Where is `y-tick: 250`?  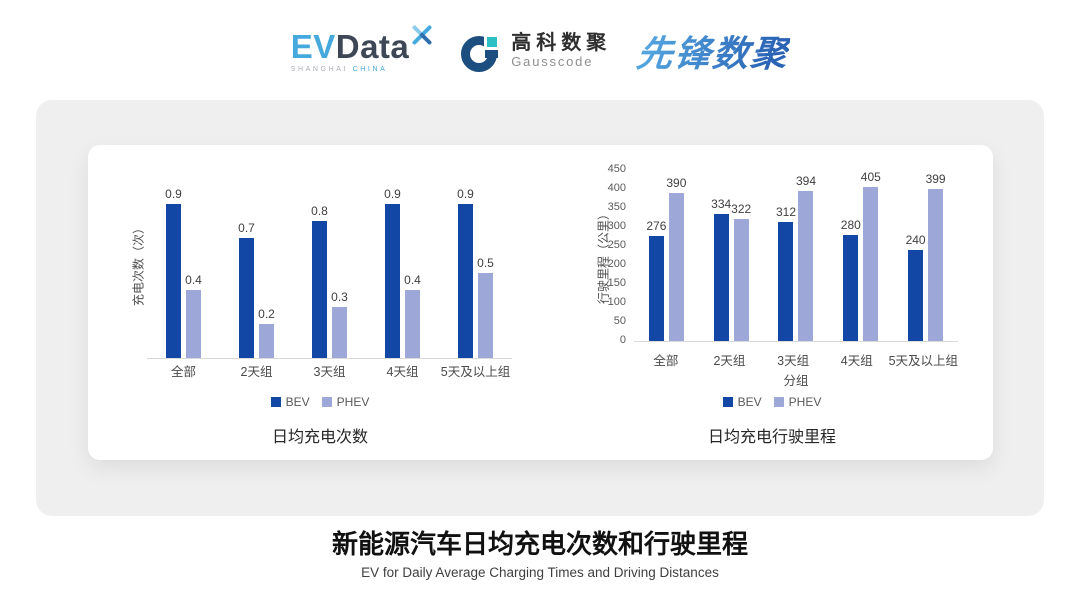 y-tick: 250 is located at coordinates (616, 245).